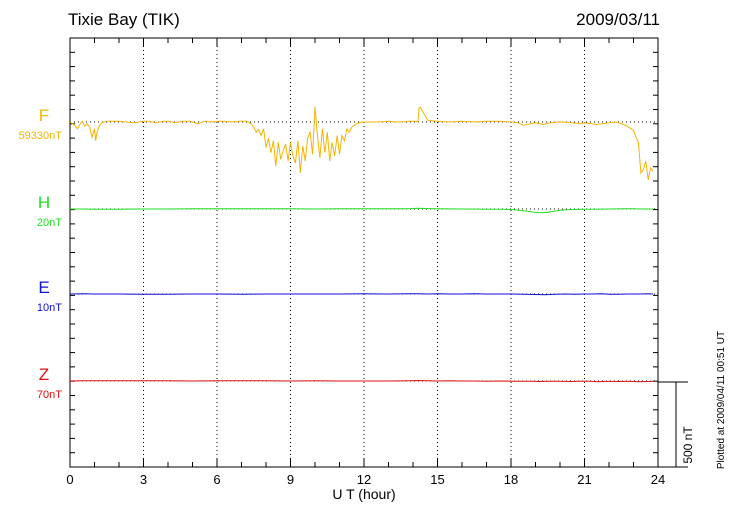 This screenshot has height=520, width=730. I want to click on series-baseline-value-h: 20nT, so click(49, 223).